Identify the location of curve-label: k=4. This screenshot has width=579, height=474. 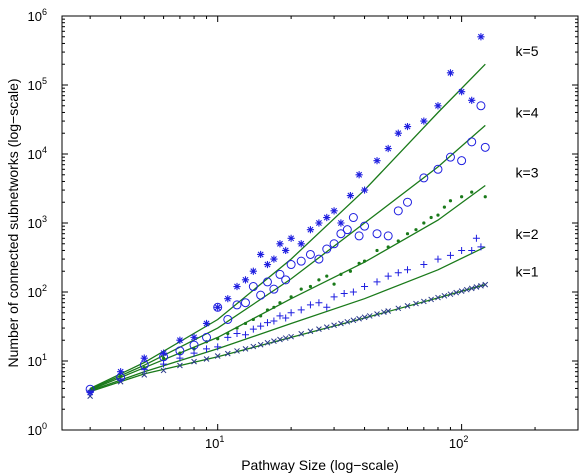
(527, 112).